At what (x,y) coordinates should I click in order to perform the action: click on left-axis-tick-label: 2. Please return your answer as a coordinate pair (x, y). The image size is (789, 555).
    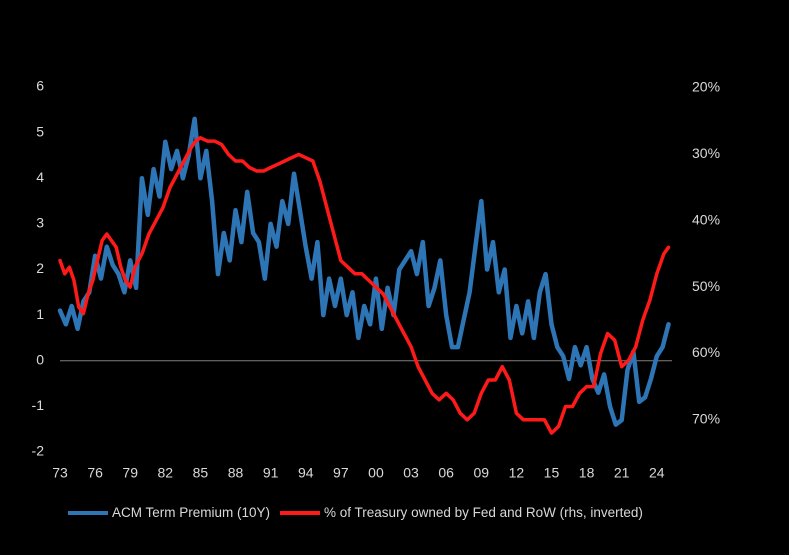
    Looking at the image, I should click on (40, 268).